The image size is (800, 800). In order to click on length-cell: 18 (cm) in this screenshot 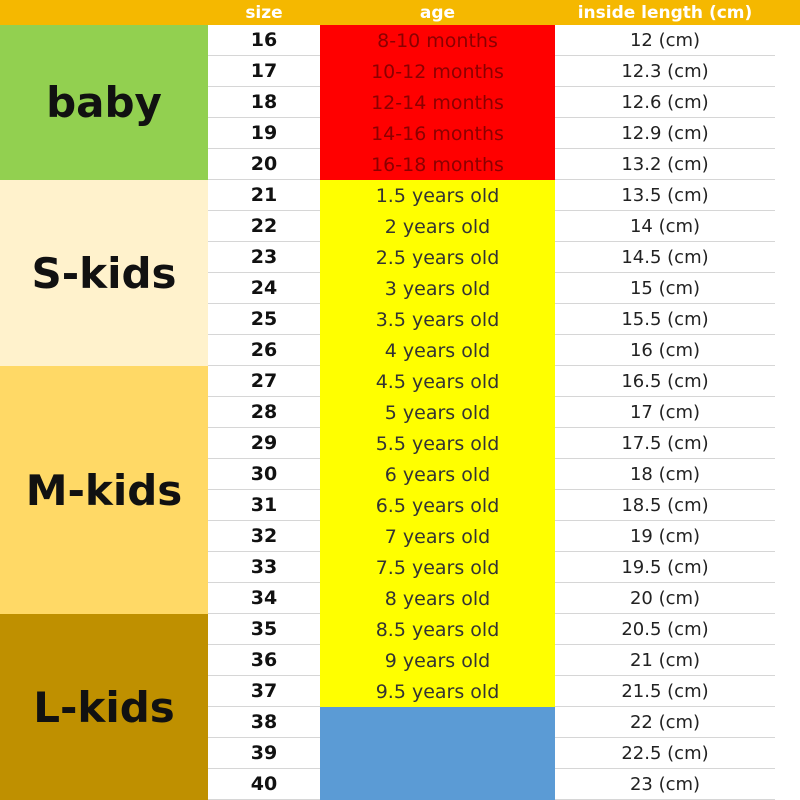, I will do `click(665, 474)`.